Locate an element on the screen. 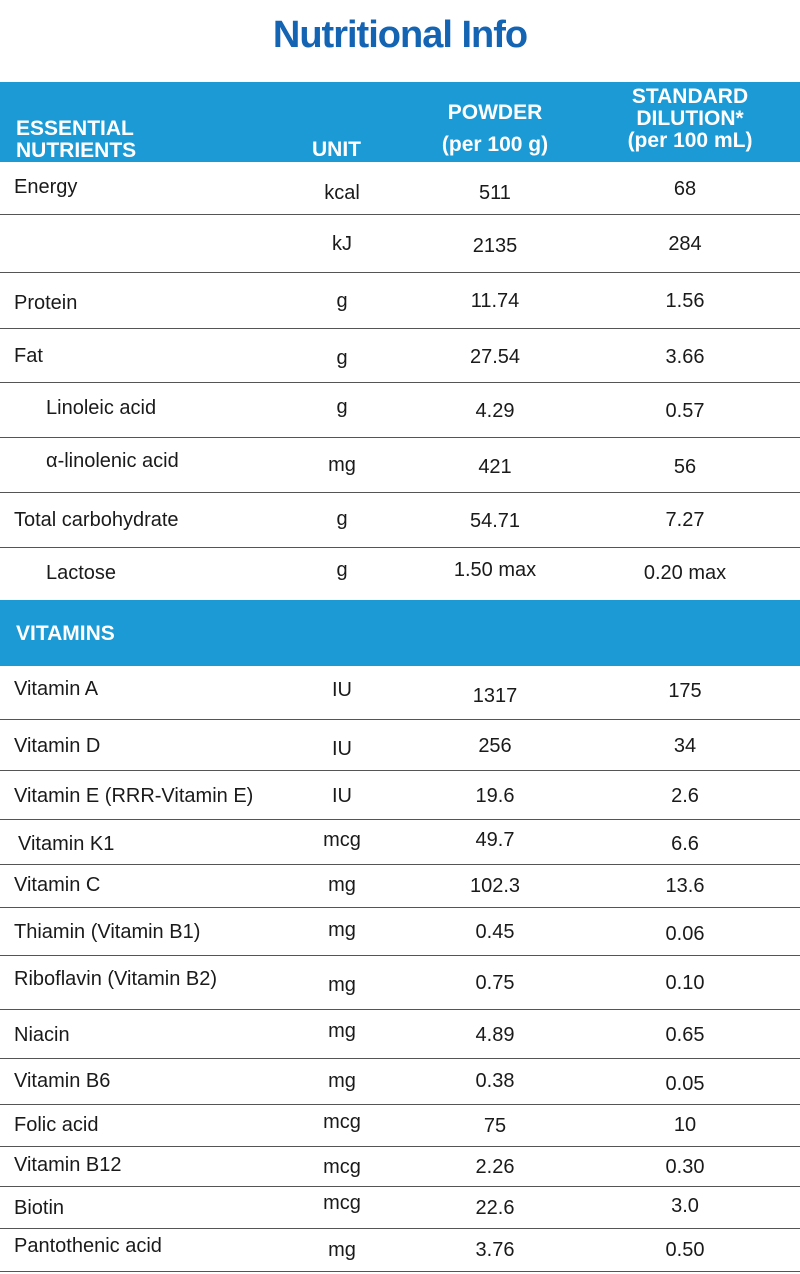  vitamin-dilution: 6.6 is located at coordinates (685, 844).